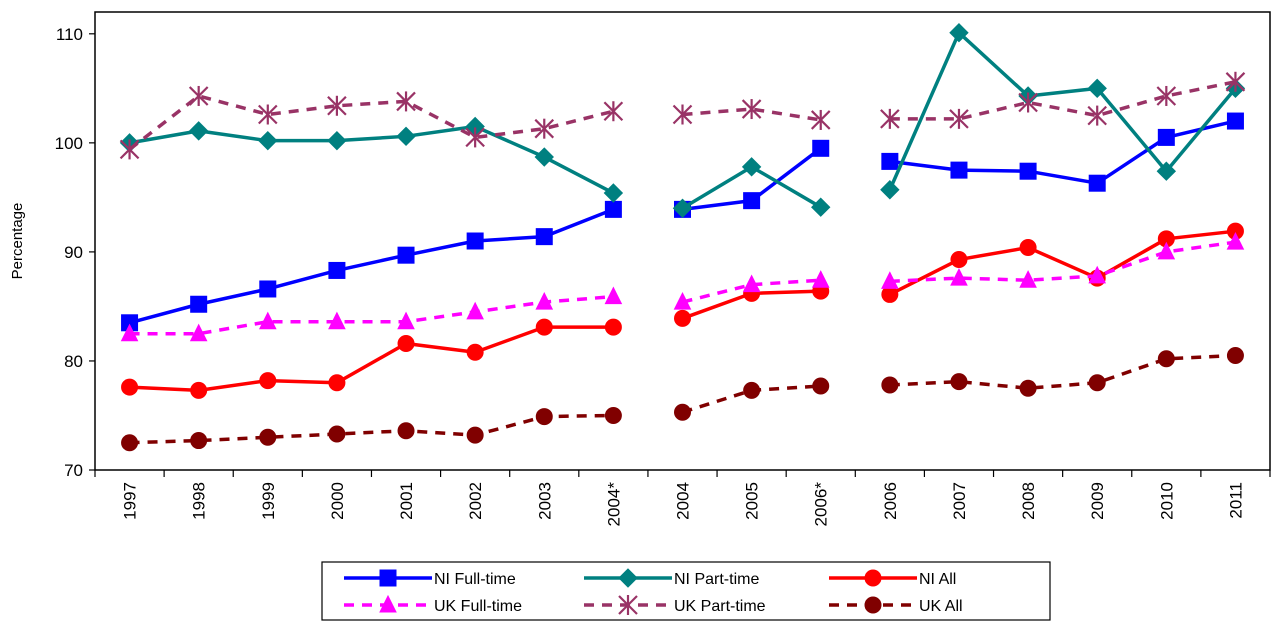 The width and height of the screenshot is (1287, 623). I want to click on x-tick-label: 2006, so click(890, 501).